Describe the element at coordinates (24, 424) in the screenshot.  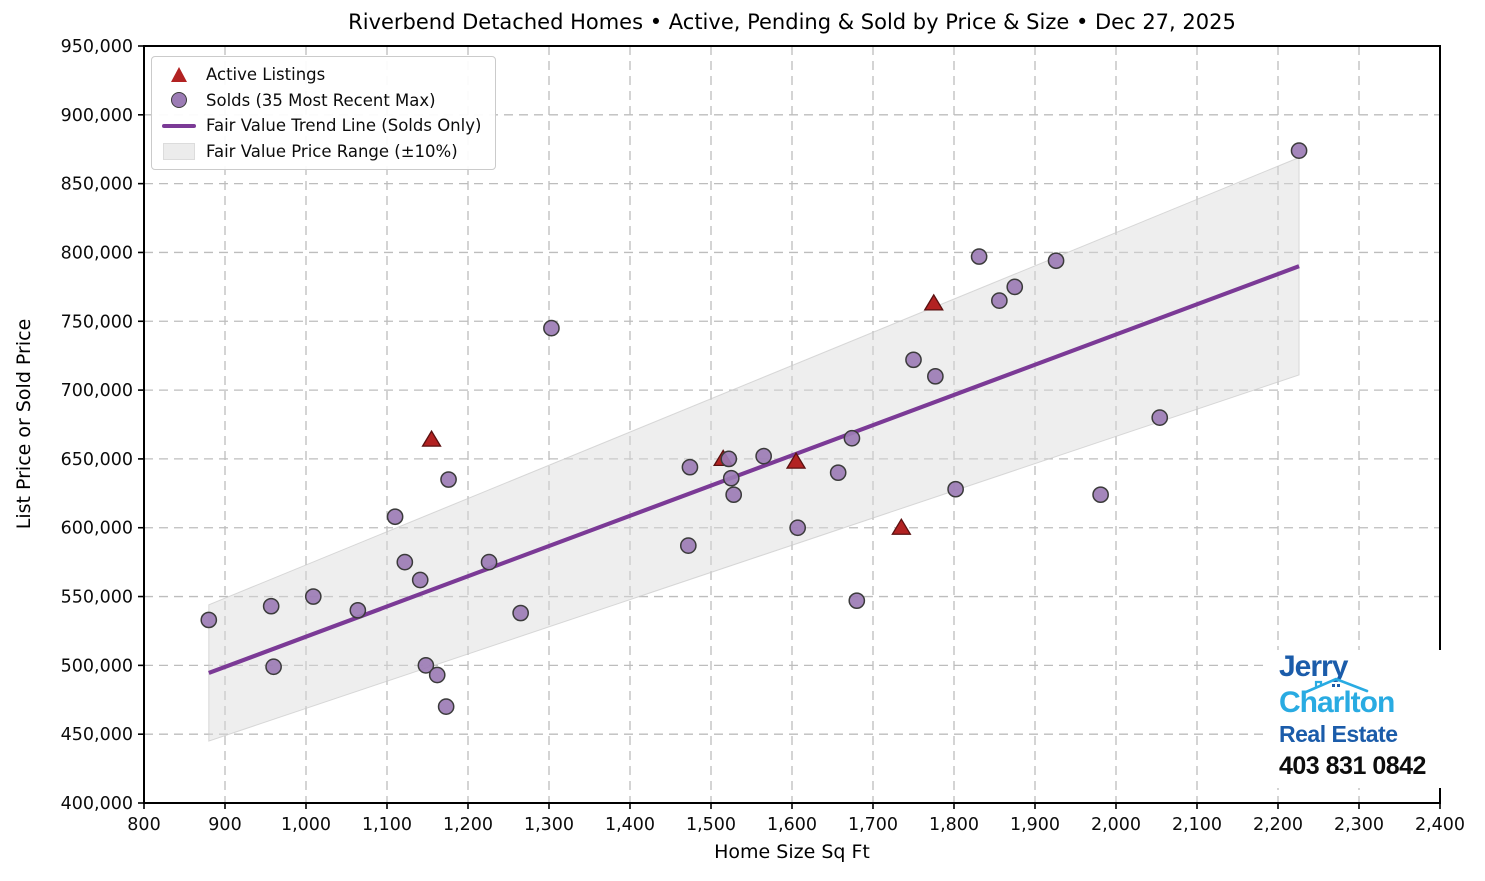
I see `y-axis-label: List Price or Sold Price` at that location.